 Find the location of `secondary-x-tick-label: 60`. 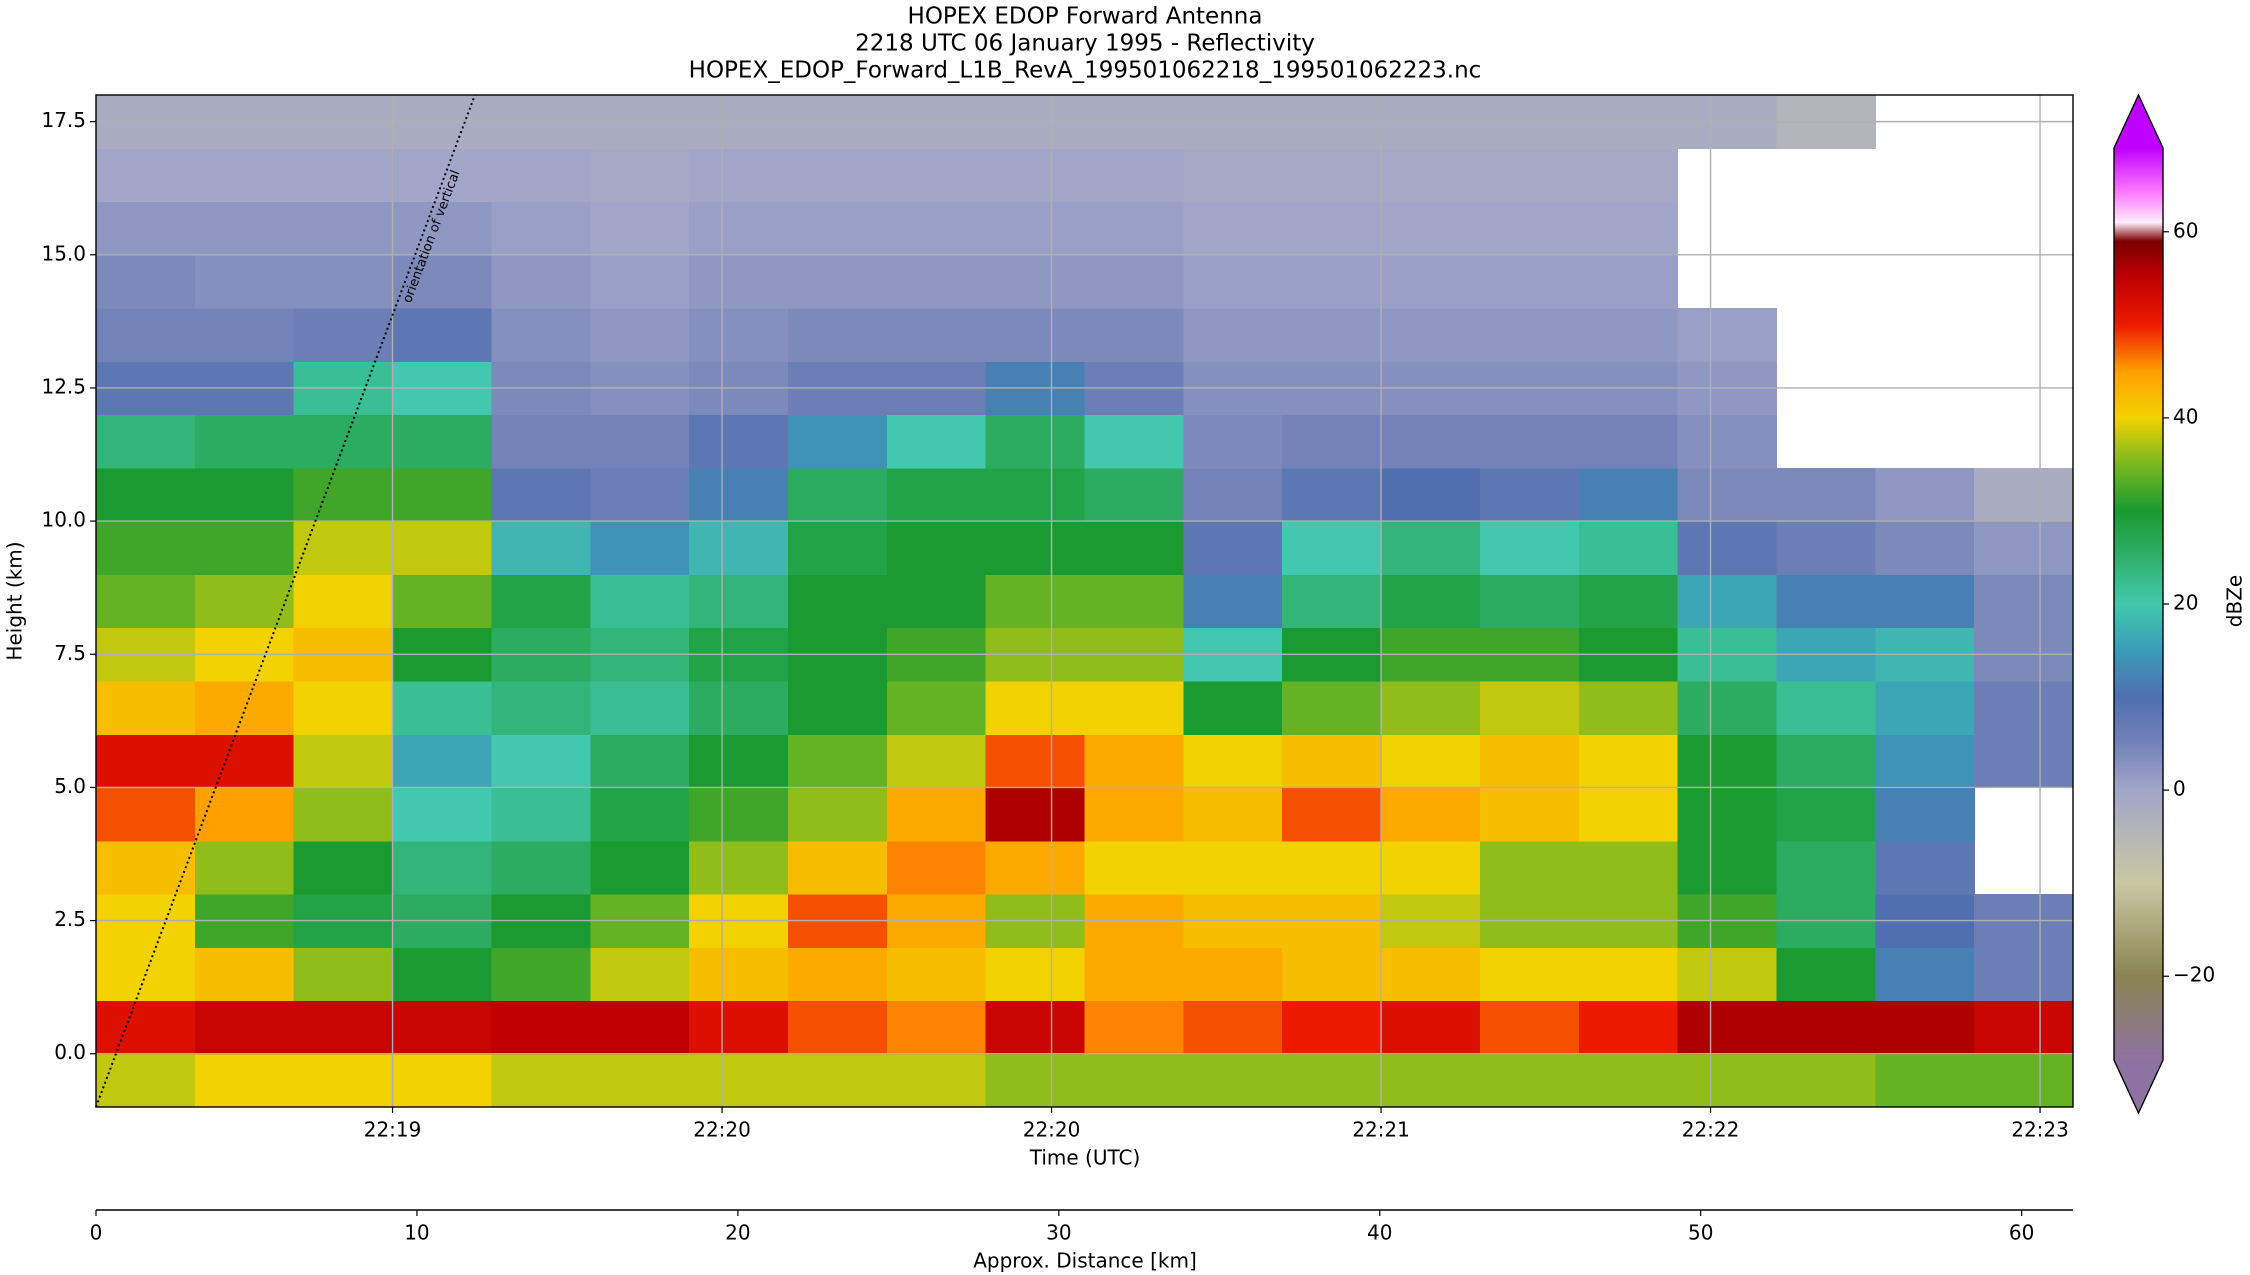

secondary-x-tick-label: 60 is located at coordinates (2021, 1233).